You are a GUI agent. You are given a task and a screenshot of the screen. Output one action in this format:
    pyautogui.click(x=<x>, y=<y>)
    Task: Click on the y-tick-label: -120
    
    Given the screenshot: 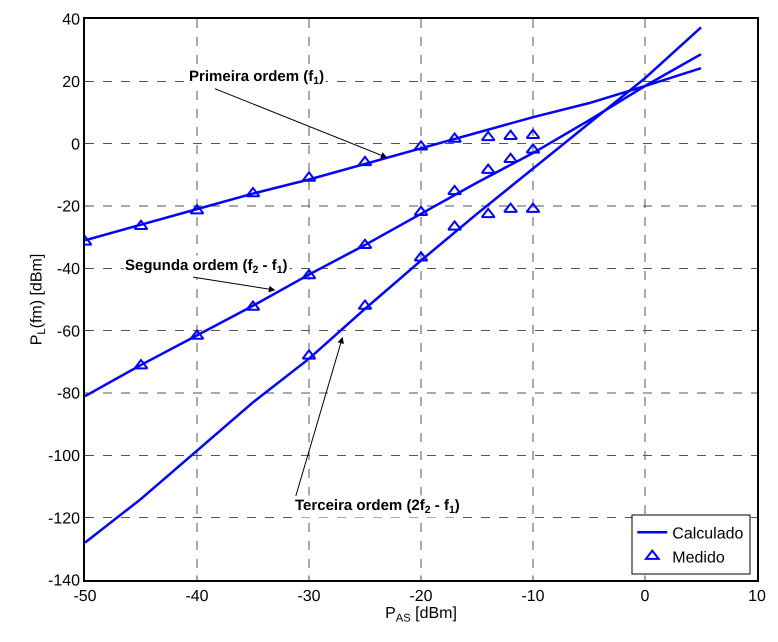 What is the action you would take?
    pyautogui.click(x=64, y=519)
    